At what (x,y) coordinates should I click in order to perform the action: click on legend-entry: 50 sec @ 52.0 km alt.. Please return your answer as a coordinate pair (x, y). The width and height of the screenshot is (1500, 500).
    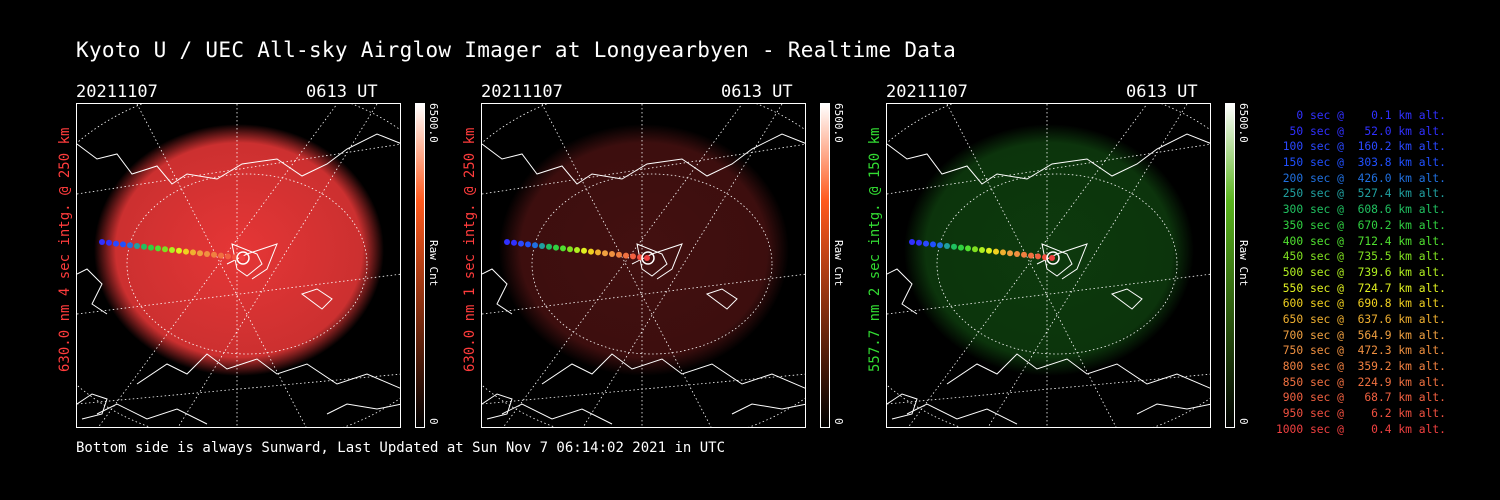
    Looking at the image, I should click on (1360, 131).